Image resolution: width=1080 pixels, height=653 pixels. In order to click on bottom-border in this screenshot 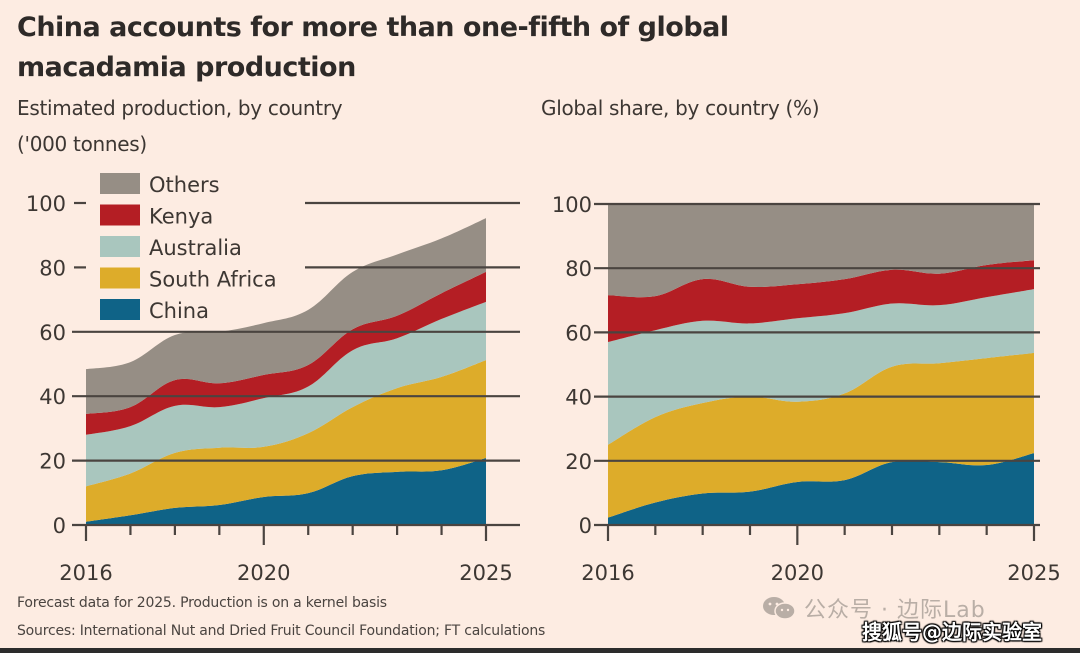, I will do `click(540, 650)`.